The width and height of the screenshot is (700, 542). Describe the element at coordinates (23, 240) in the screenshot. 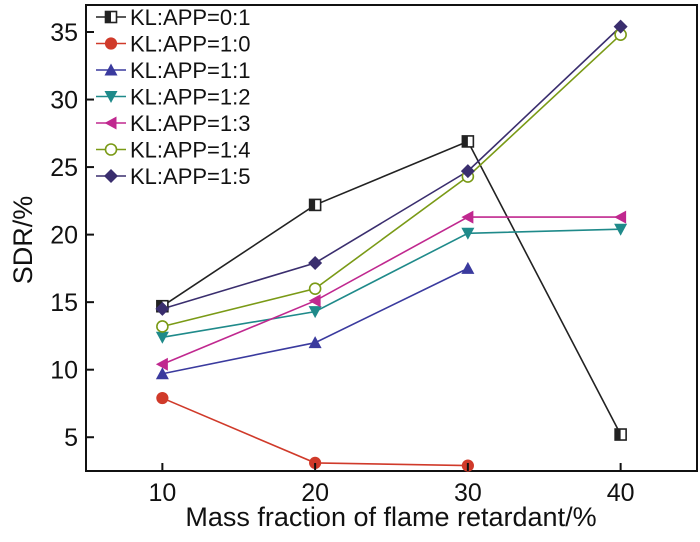

I see `y-axis-title: SDR/%` at that location.